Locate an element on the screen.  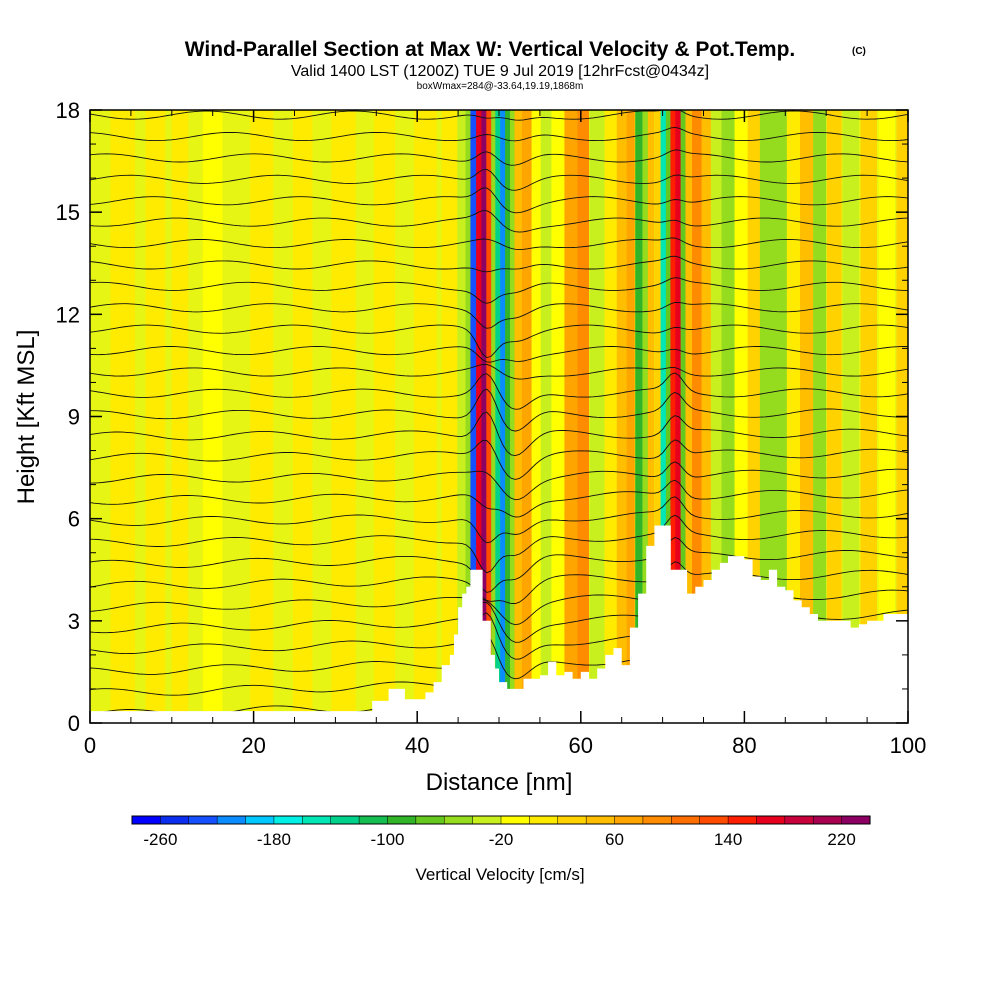
x-tick-label: 20 is located at coordinates (253, 745).